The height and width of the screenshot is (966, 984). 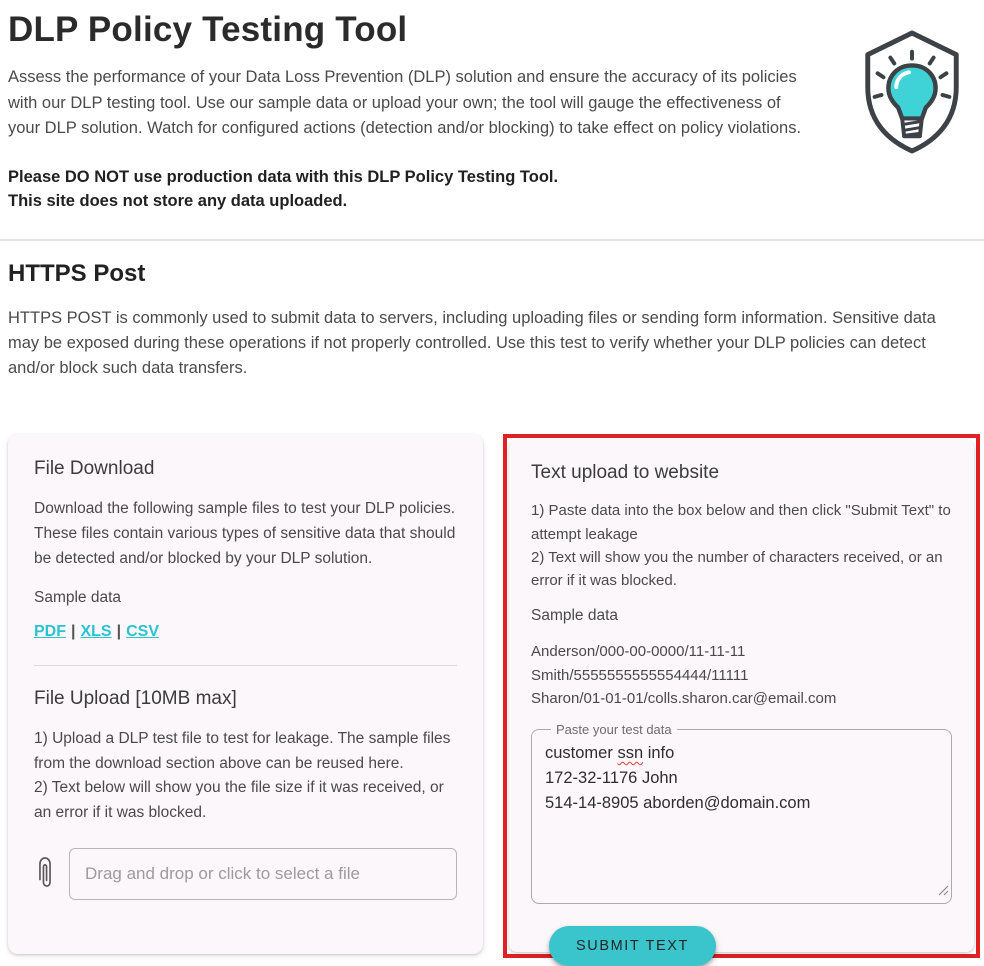 I want to click on text-upload-heading: Text upload to website, so click(x=625, y=473).